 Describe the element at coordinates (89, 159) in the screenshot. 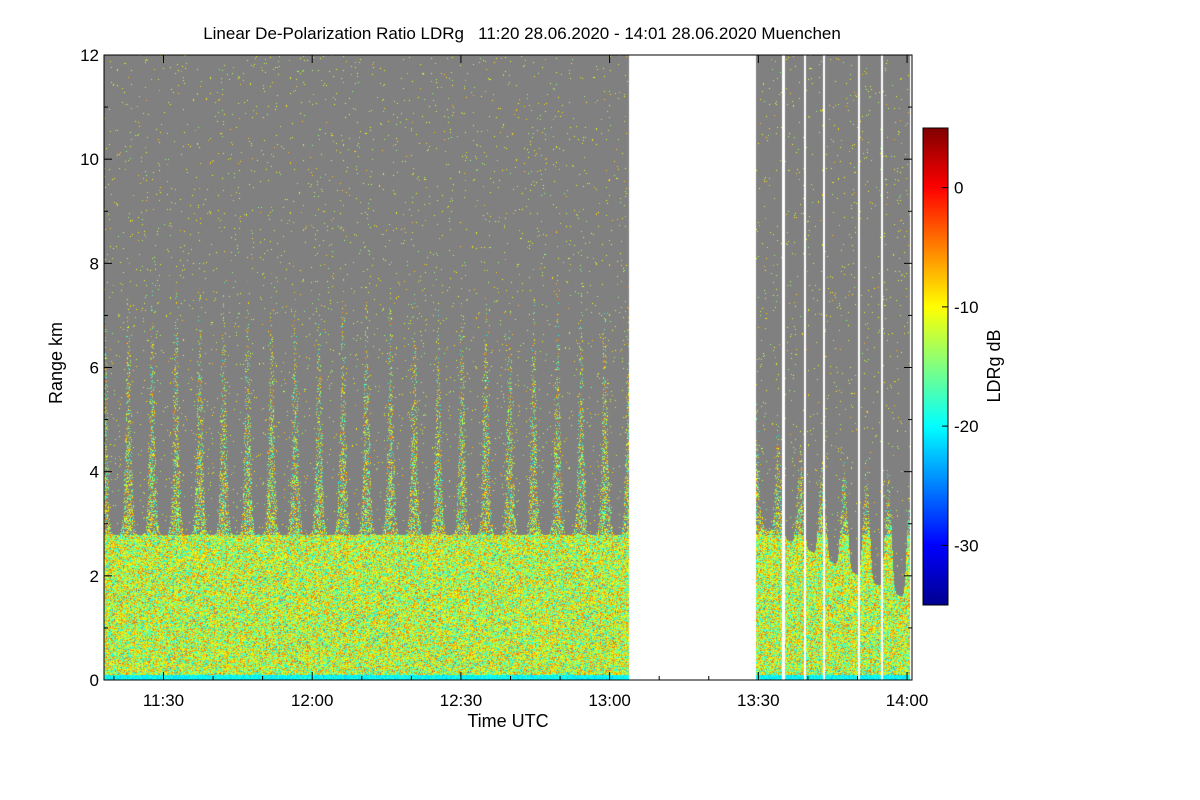

I see `y-tick-label: 10` at that location.